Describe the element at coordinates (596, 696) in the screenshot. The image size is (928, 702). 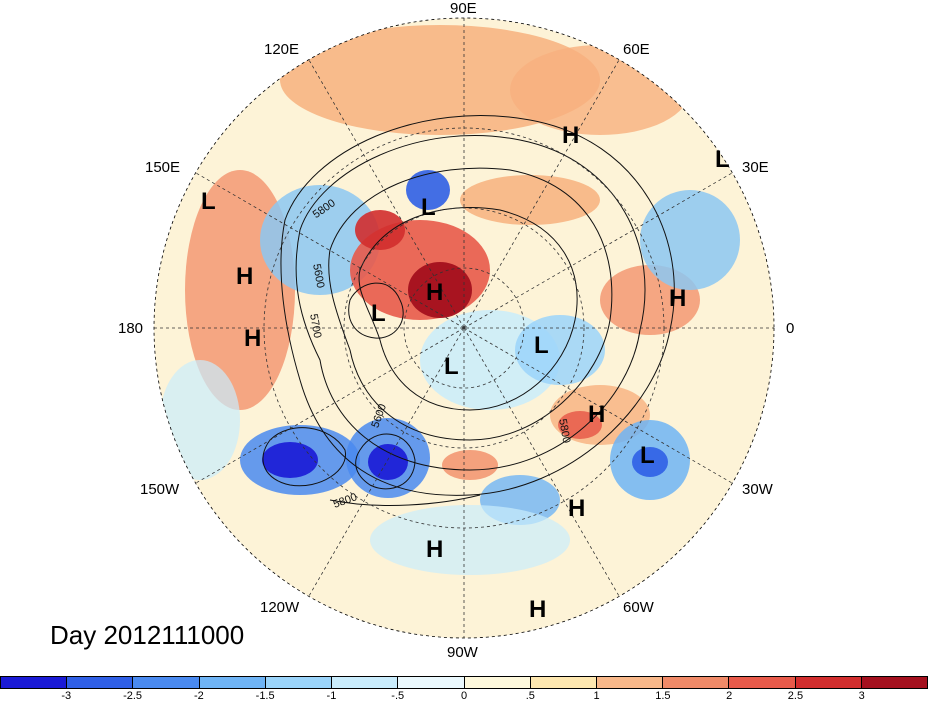
I see `colorbar-tick-label: 1` at that location.